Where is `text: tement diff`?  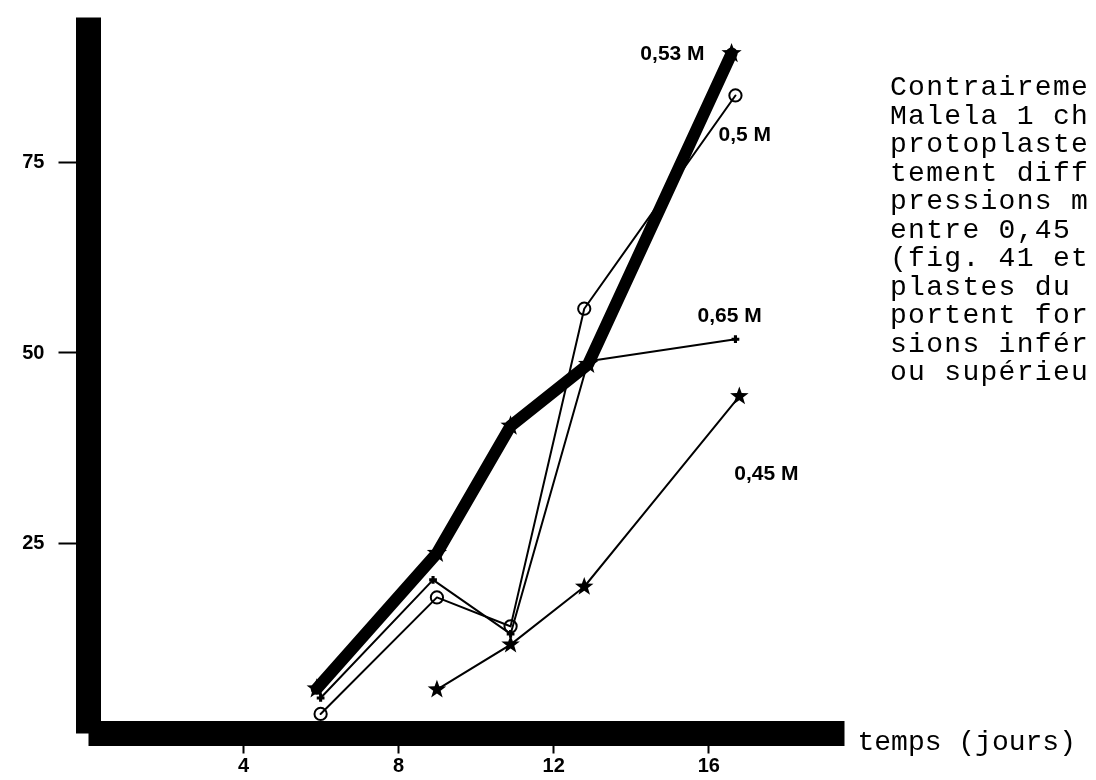 text: tement diff is located at coordinates (990, 173).